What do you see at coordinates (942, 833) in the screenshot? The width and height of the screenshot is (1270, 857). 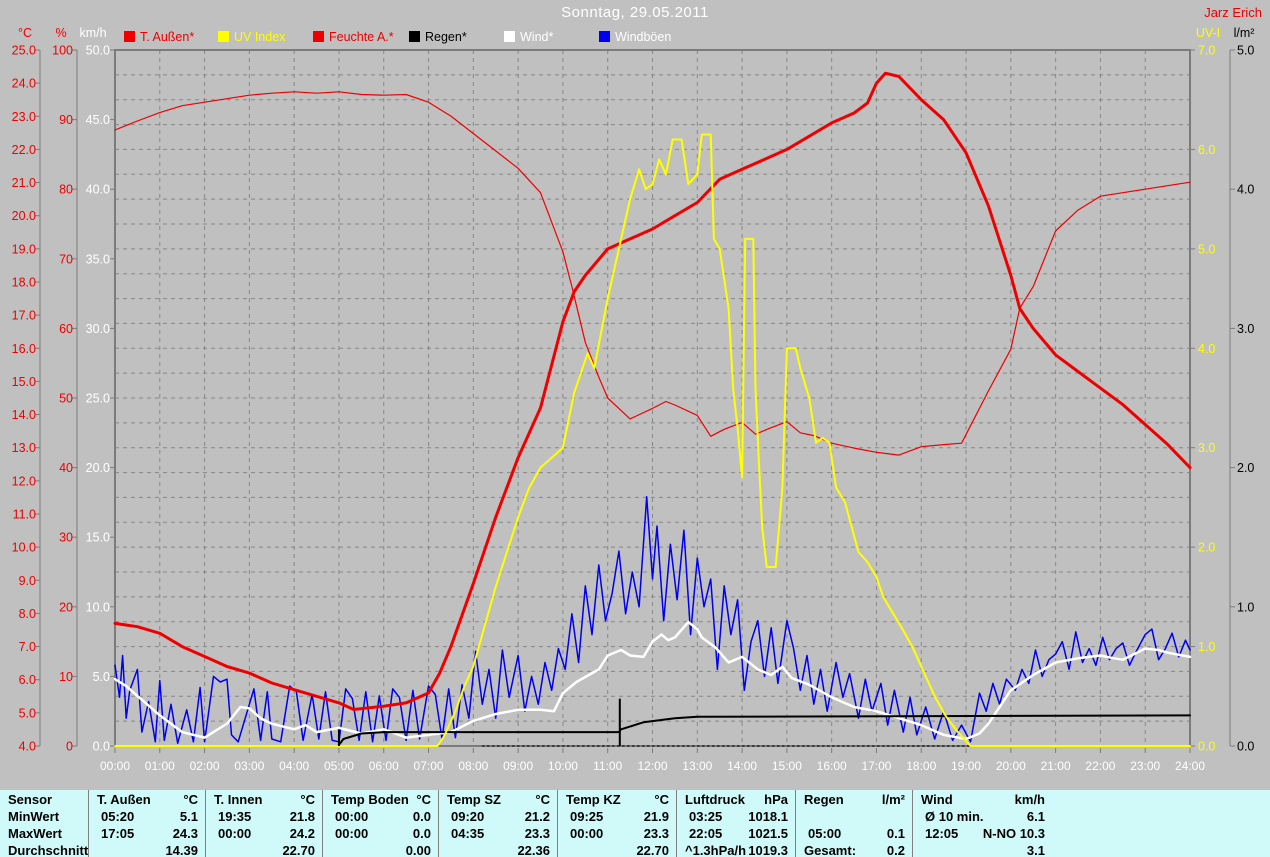 I see `max-time: 12:05` at bounding box center [942, 833].